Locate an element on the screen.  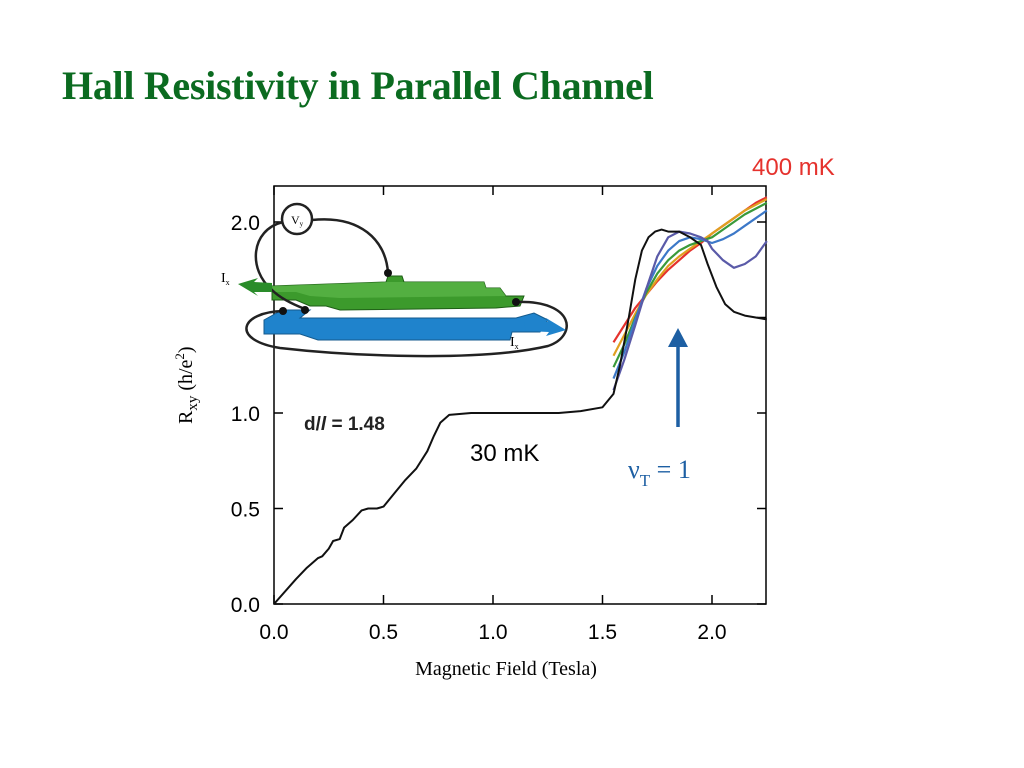
current-in-arrow-icon is located at coordinates (255, 287).